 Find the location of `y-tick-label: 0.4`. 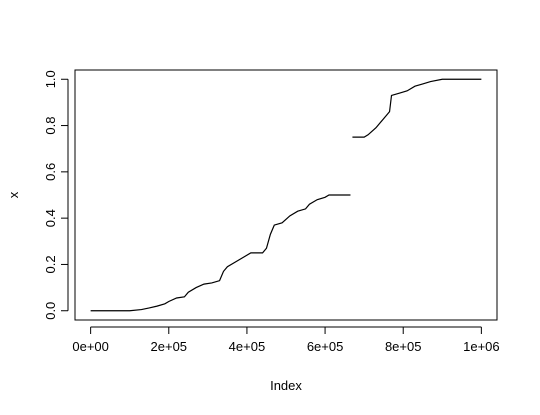

y-tick-label: 0.4 is located at coordinates (50, 218).